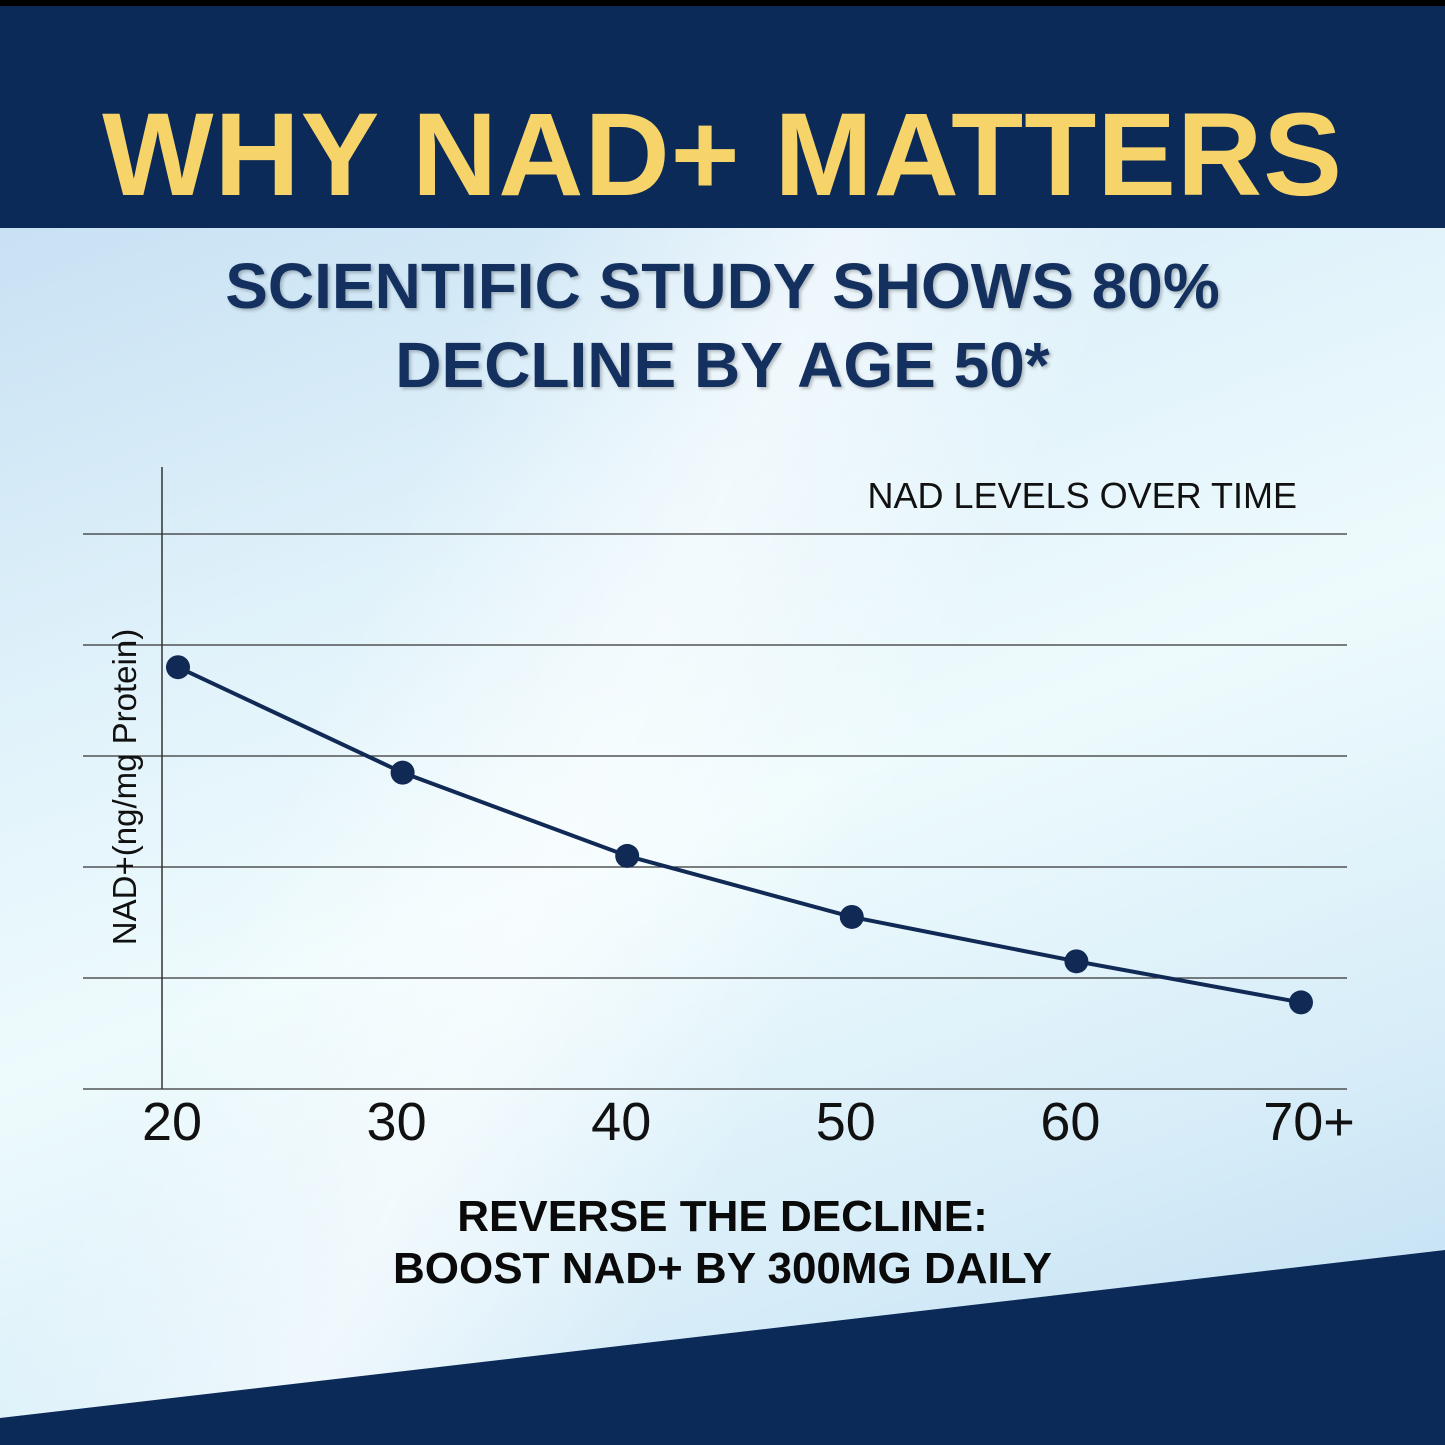  I want to click on x-tick-label: 70+, so click(1309, 1122).